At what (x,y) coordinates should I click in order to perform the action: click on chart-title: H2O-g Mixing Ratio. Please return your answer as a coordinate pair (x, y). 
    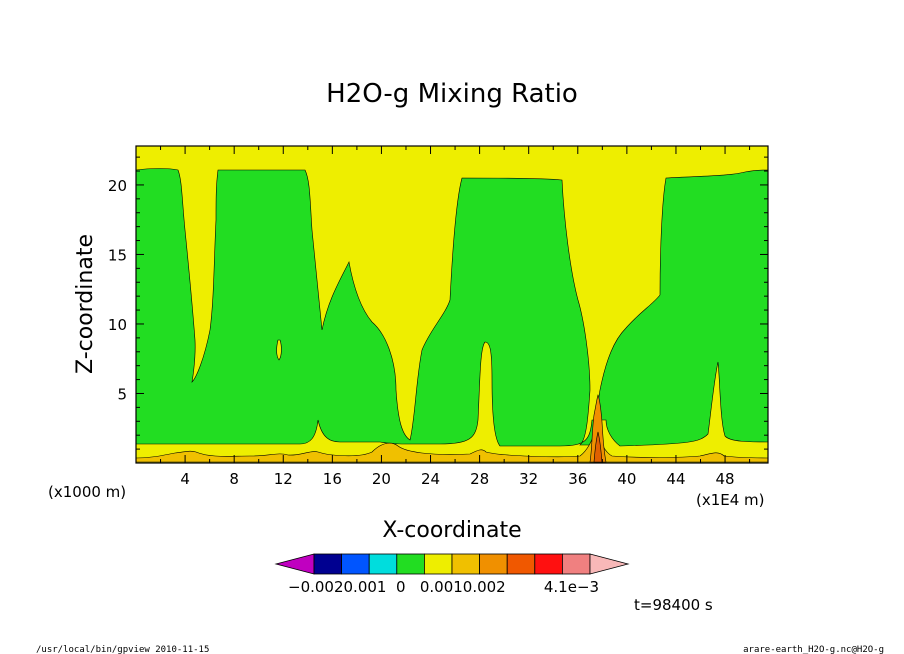
    Looking at the image, I should click on (452, 94).